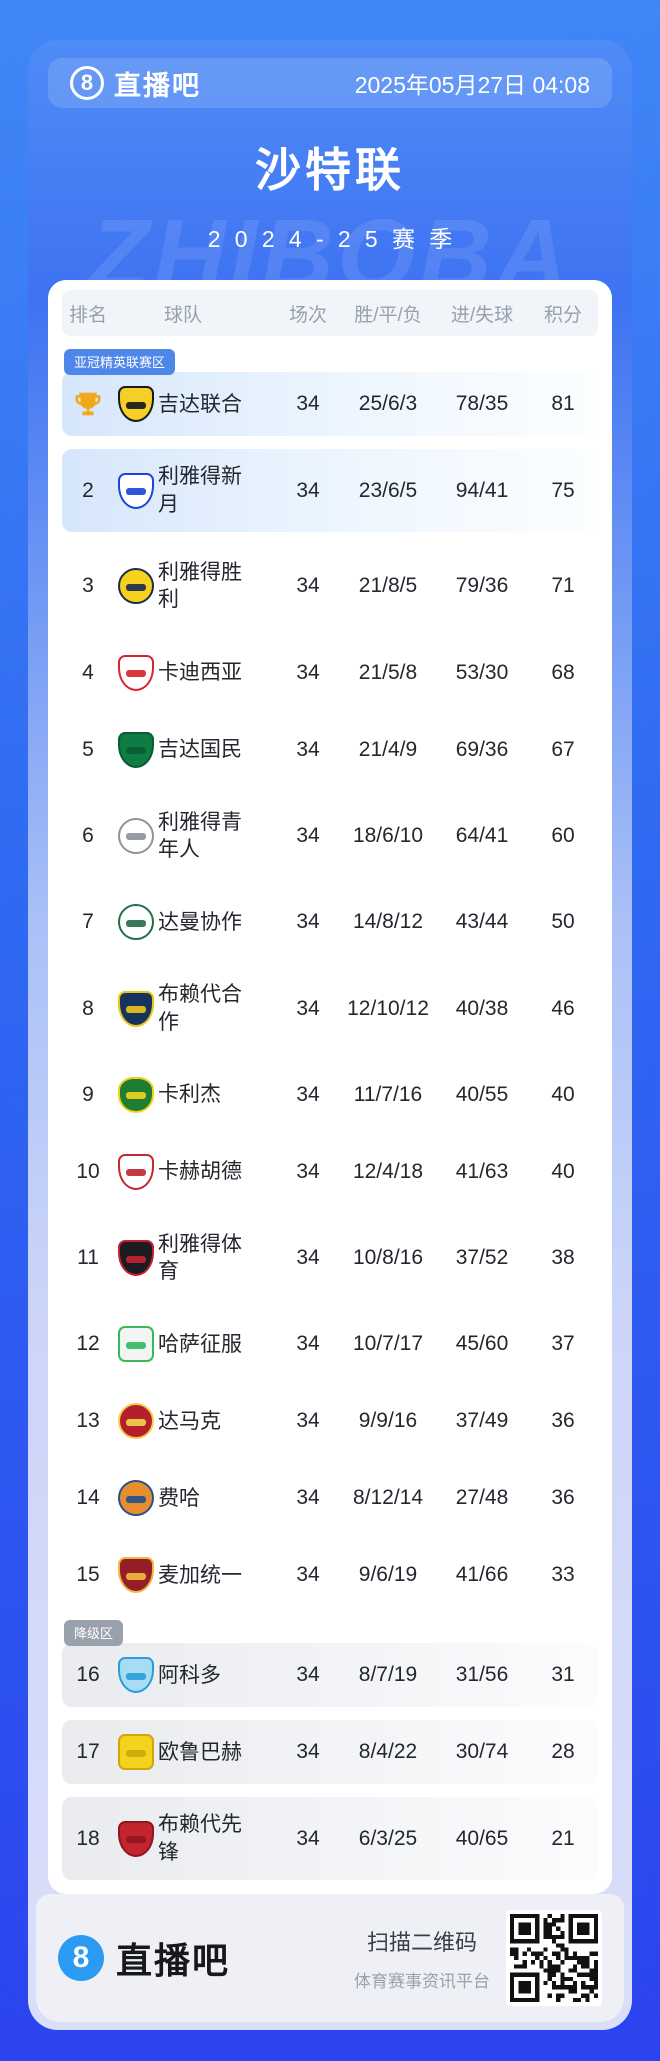 The height and width of the screenshot is (2061, 660). What do you see at coordinates (482, 1421) in the screenshot?
I see `goals-for-against: 37/49` at bounding box center [482, 1421].